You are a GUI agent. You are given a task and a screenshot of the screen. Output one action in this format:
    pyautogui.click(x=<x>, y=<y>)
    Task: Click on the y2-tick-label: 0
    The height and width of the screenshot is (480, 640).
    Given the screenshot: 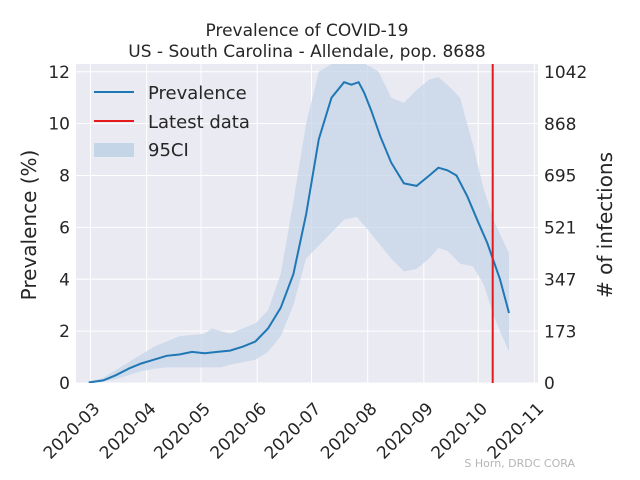 What is the action you would take?
    pyautogui.click(x=549, y=384)
    